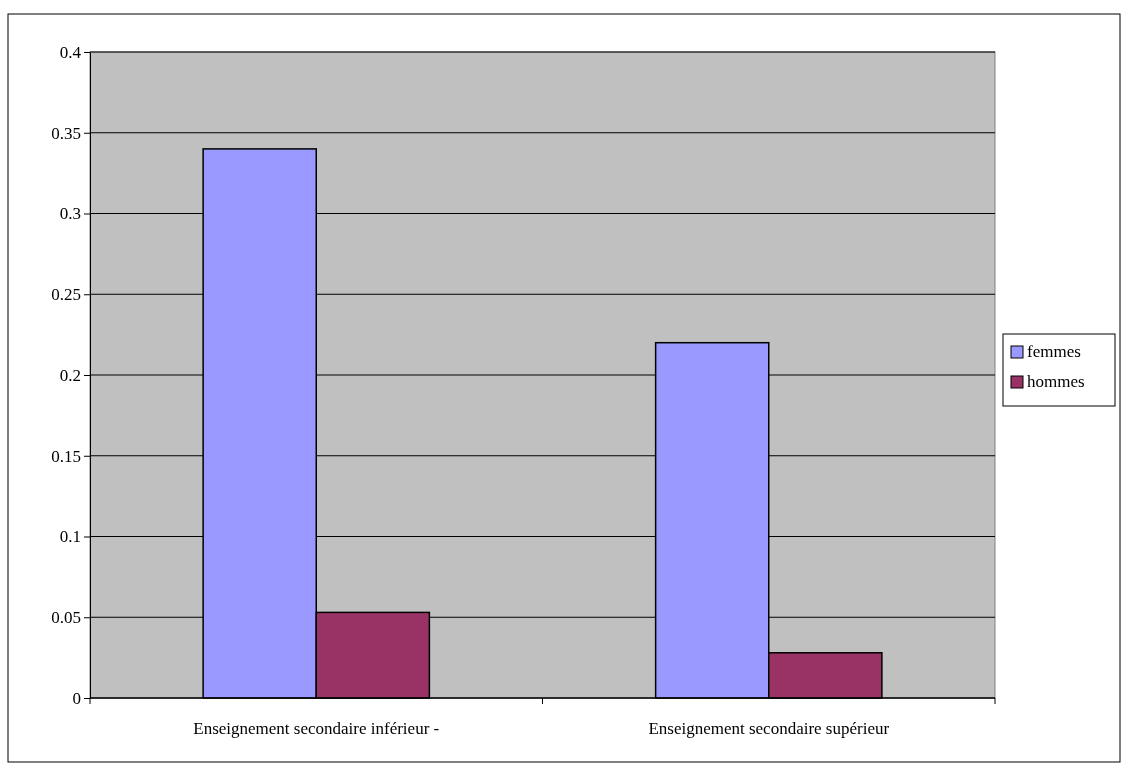 This screenshot has width=1128, height=771. Describe the element at coordinates (70, 214) in the screenshot. I see `y-tick-label: 0.3` at that location.